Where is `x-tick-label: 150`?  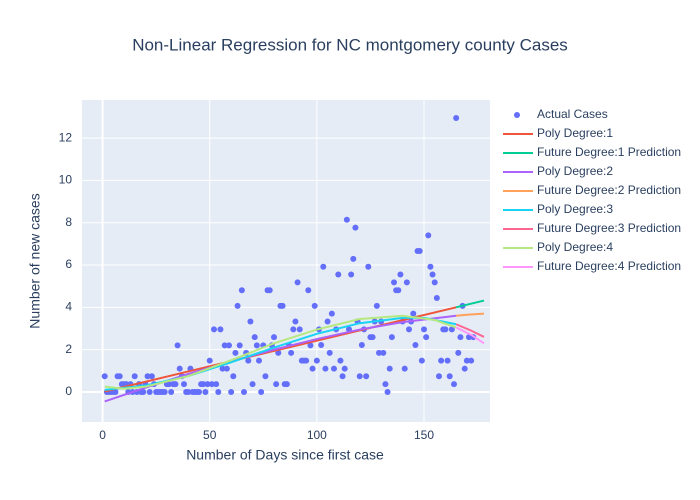 x-tick-label: 150 is located at coordinates (424, 435).